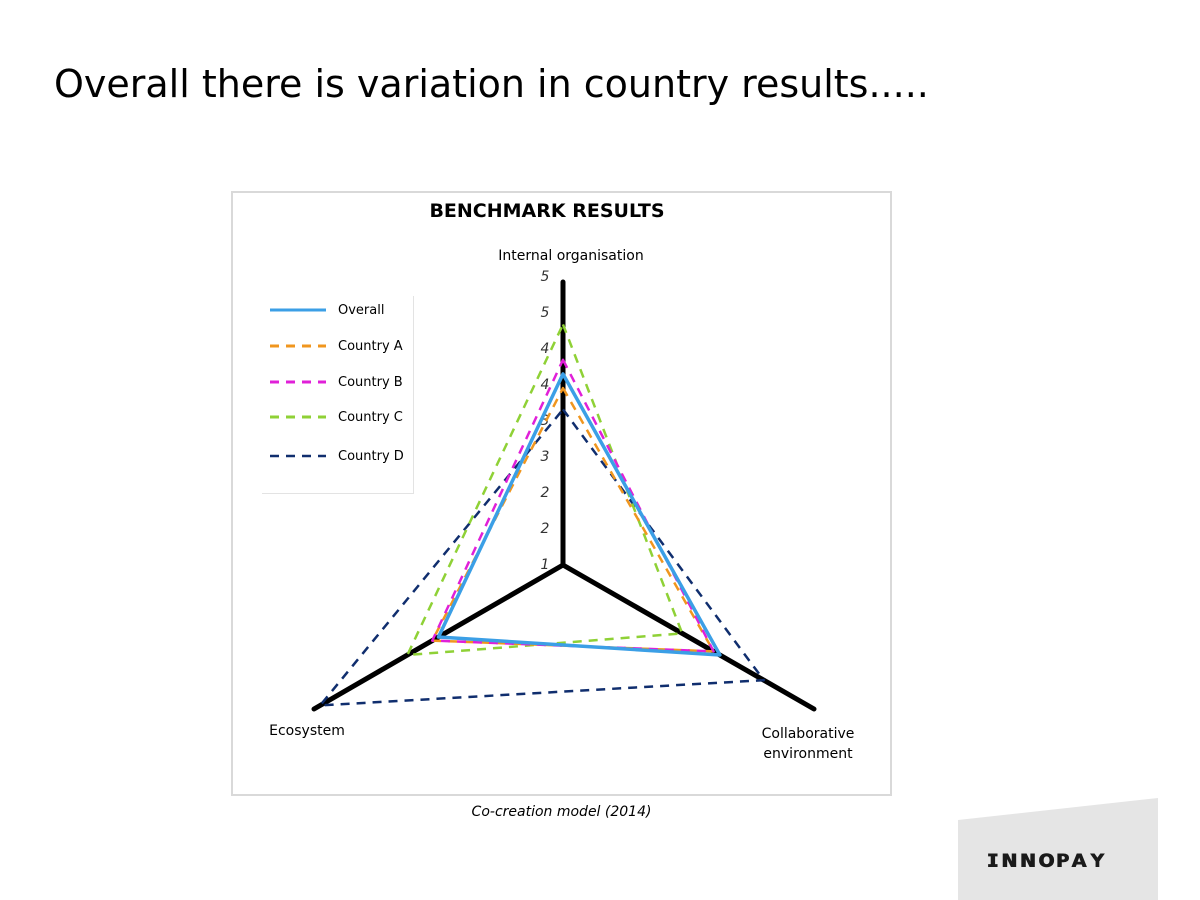 Image resolution: width=1200 pixels, height=900 pixels. What do you see at coordinates (298, 346) in the screenshot?
I see `legend-swatch-country-a` at bounding box center [298, 346].